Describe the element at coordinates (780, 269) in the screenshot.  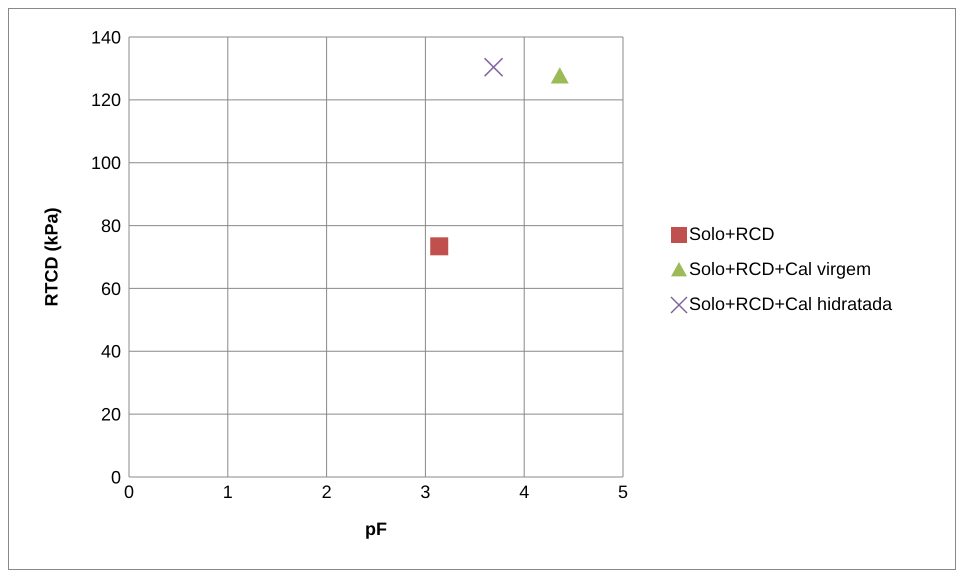
I see `legend-label: Solo+RCD+Cal virgem` at that location.